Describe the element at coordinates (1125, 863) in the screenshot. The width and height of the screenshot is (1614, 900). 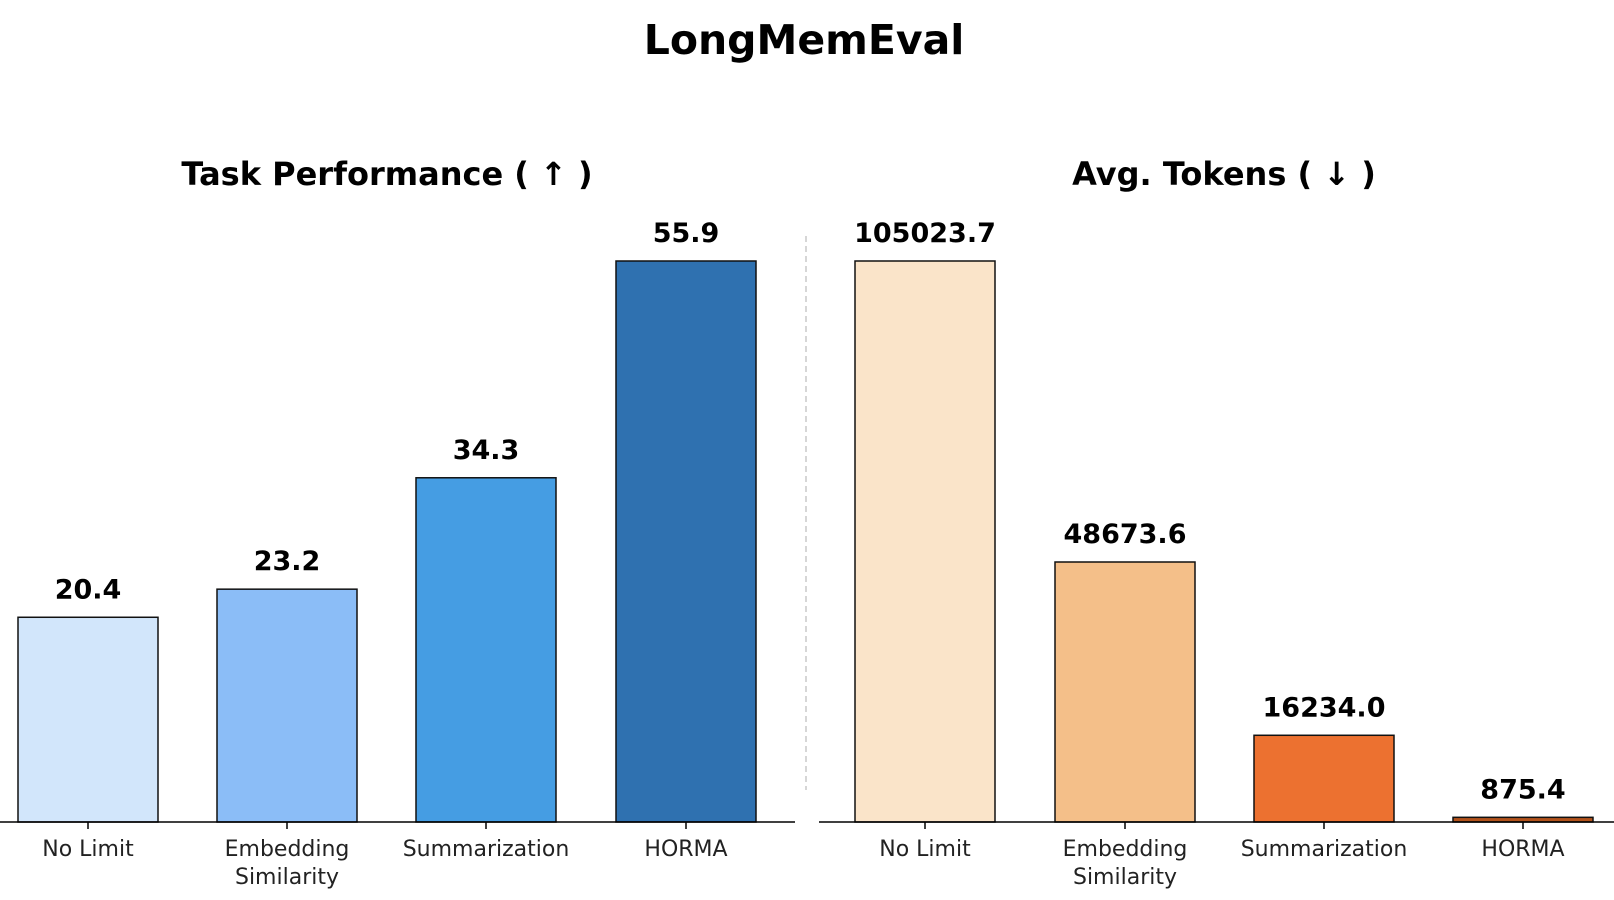
I see `tick-label-avg-tokens-embedding-similarity: Embedding Similarity` at that location.